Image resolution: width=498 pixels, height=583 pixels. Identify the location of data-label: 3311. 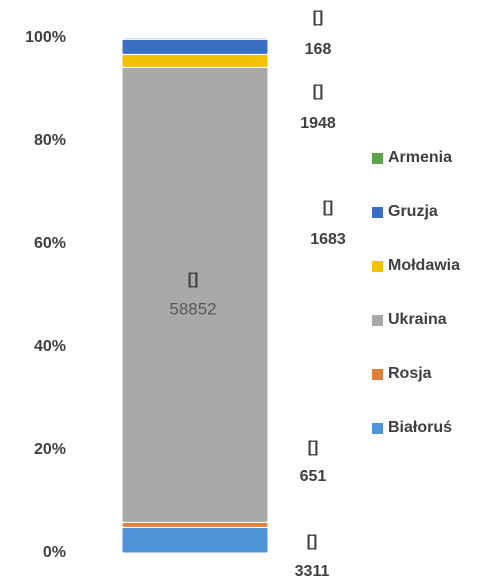
(312, 571).